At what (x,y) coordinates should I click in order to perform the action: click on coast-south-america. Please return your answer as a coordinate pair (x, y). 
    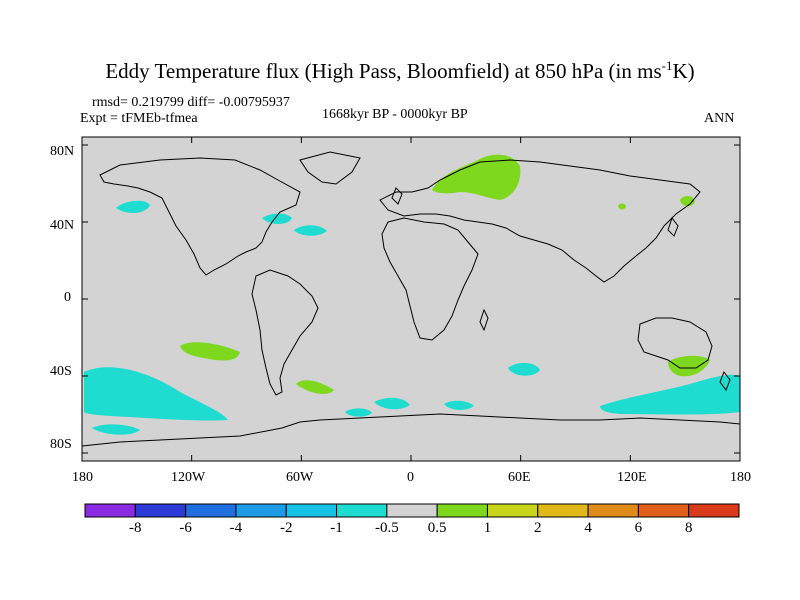
    Looking at the image, I should click on (285, 332).